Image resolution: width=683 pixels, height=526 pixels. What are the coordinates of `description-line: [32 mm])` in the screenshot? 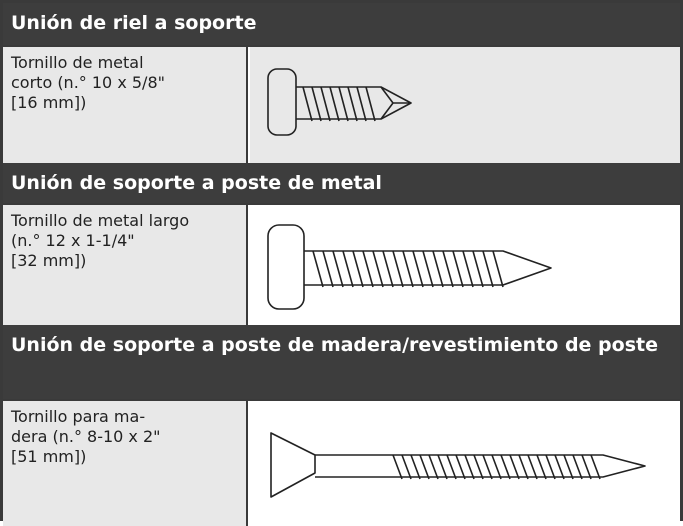 It's located at (49, 260).